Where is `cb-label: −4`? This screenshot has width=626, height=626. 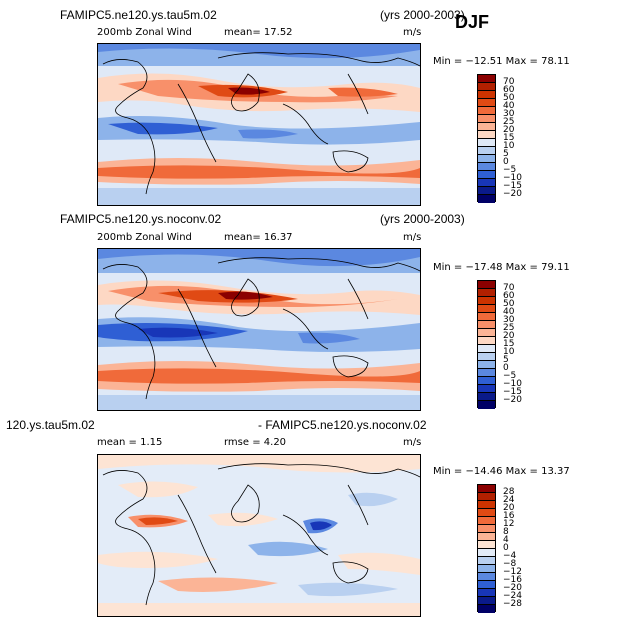 cb-label: −4 is located at coordinates (510, 556).